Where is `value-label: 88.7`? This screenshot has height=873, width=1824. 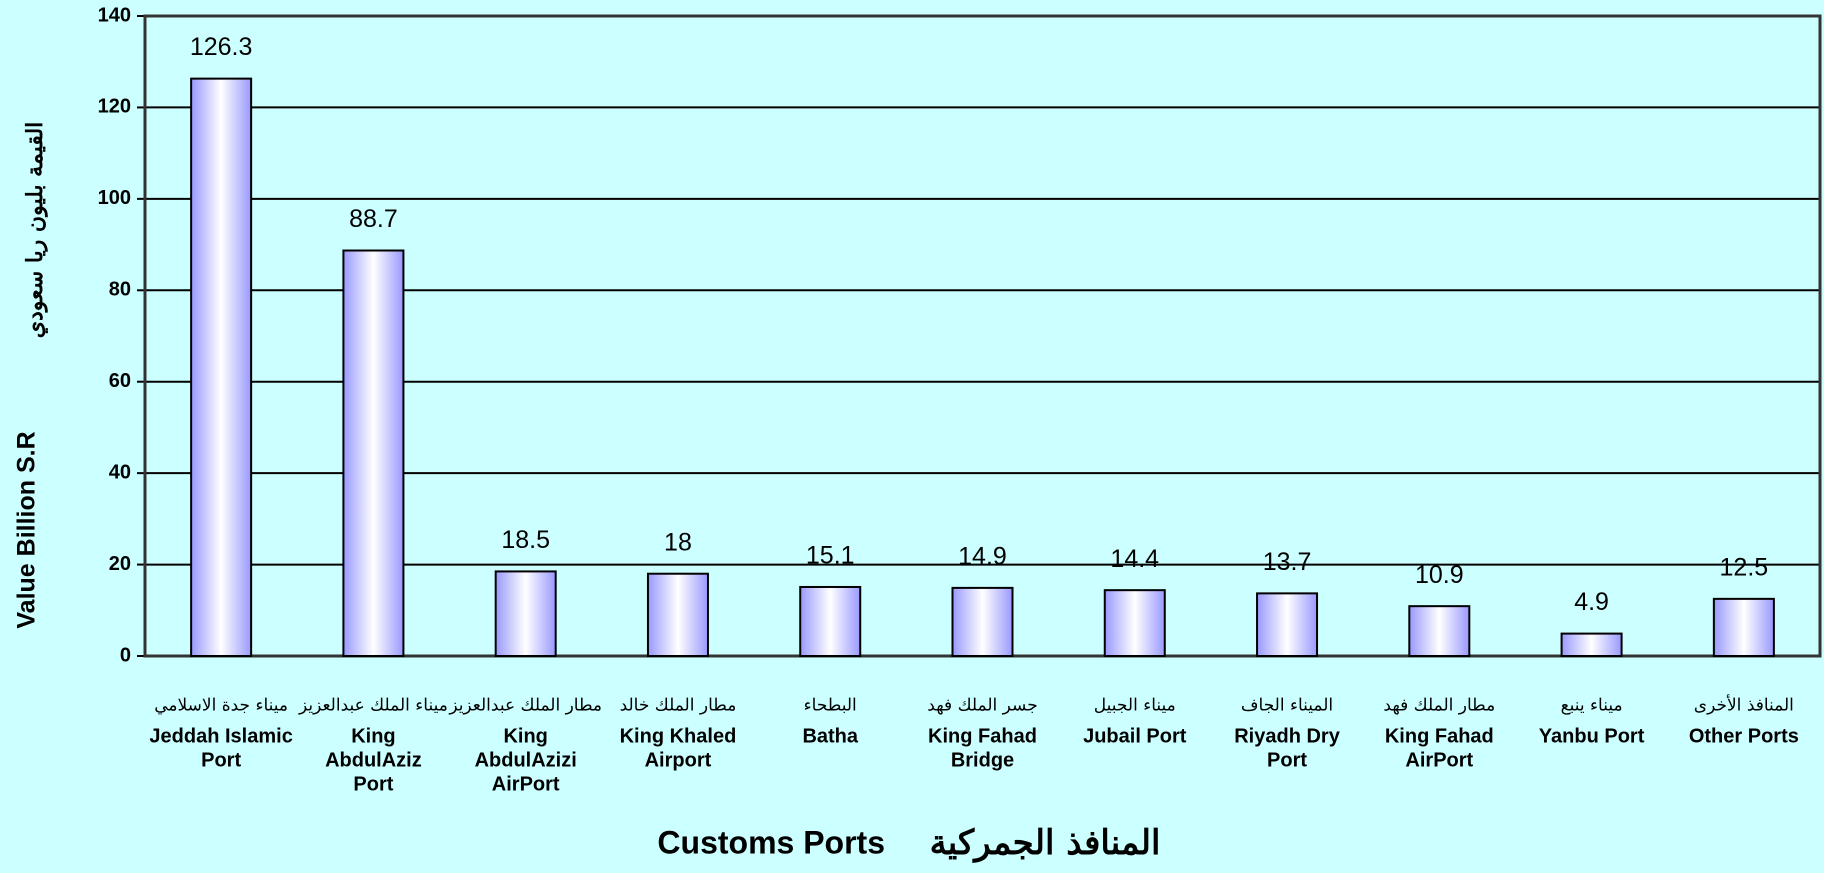 value-label: 88.7 is located at coordinates (373, 219).